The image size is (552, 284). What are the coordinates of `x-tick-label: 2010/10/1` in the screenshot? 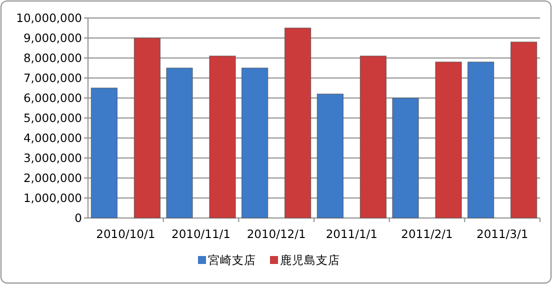 It's located at (126, 234).